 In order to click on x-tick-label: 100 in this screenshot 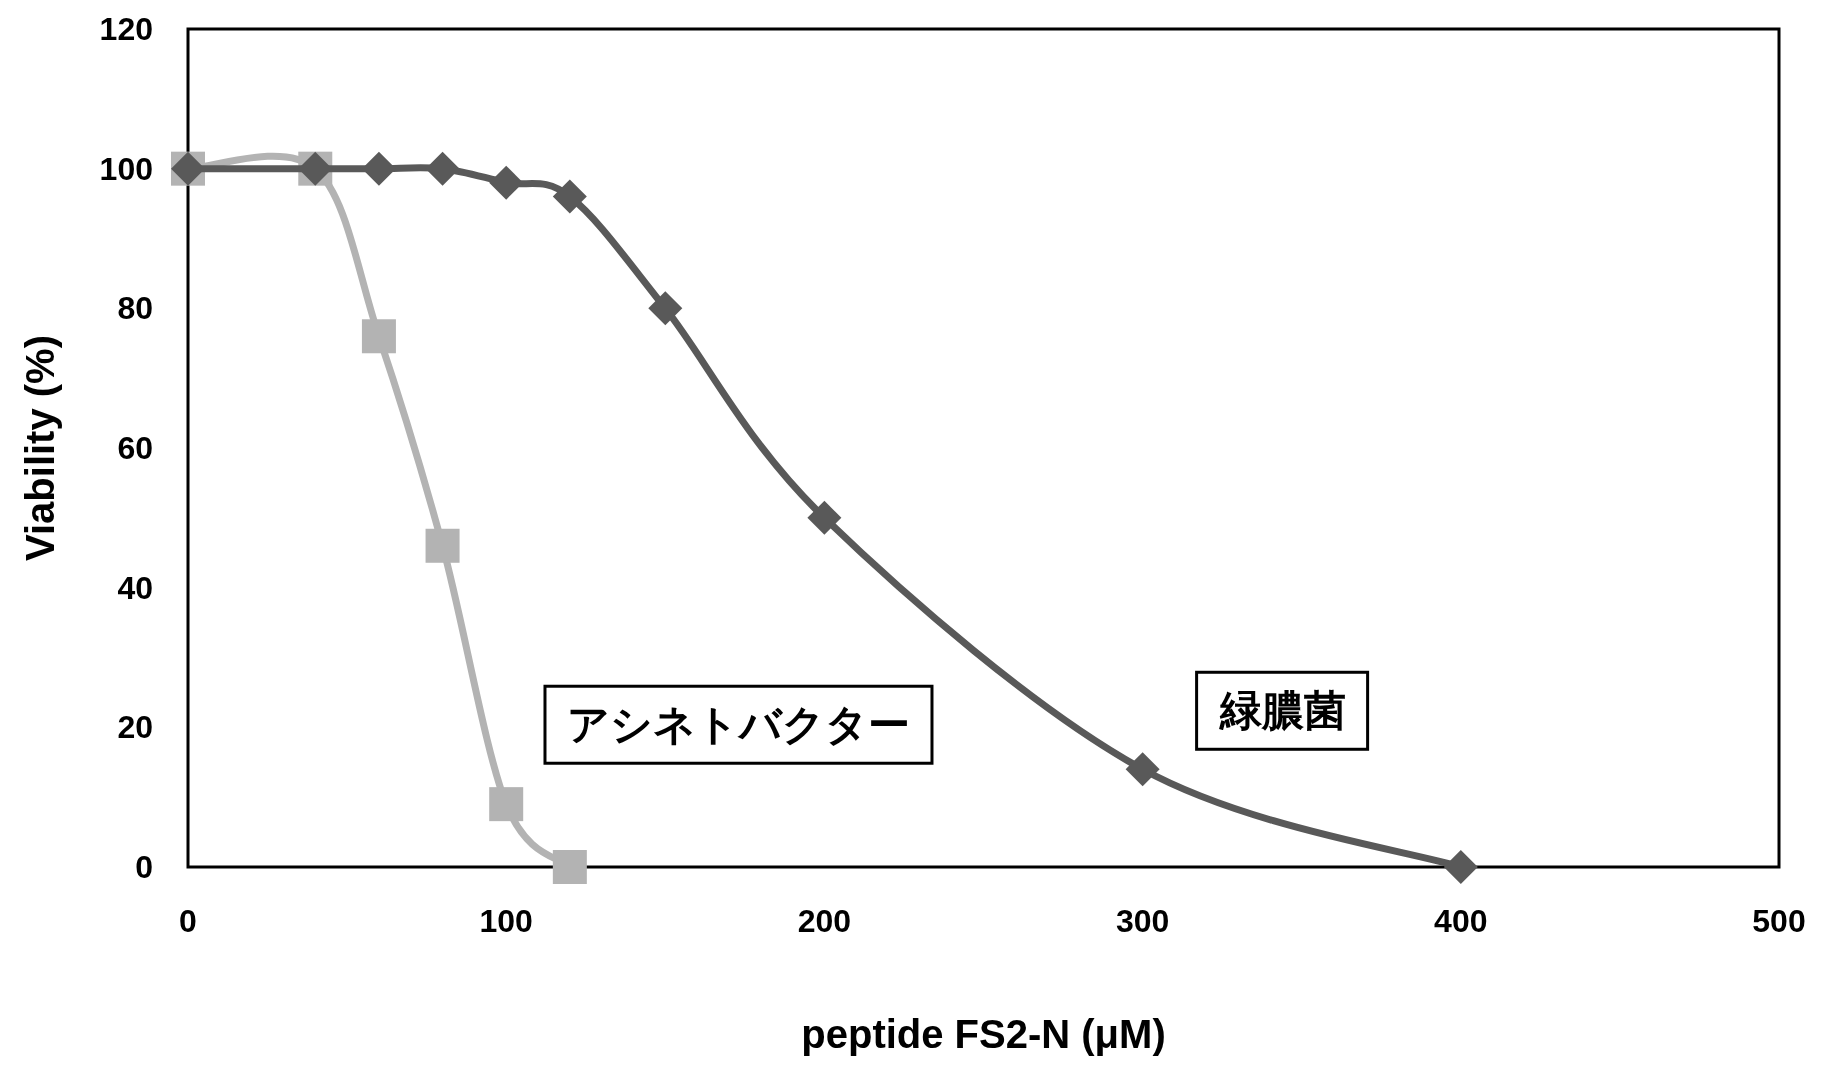, I will do `click(506, 921)`.